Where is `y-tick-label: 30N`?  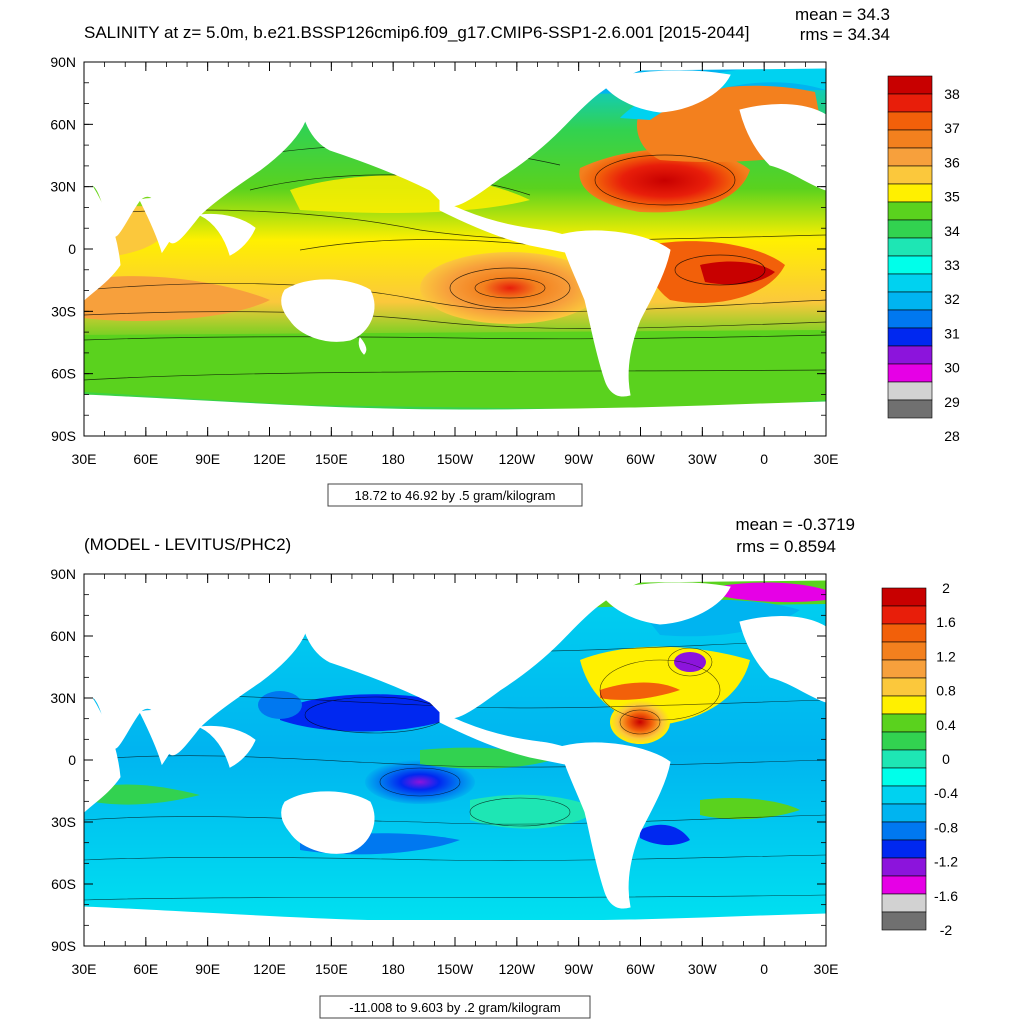
y-tick-label: 30N is located at coordinates (63, 698).